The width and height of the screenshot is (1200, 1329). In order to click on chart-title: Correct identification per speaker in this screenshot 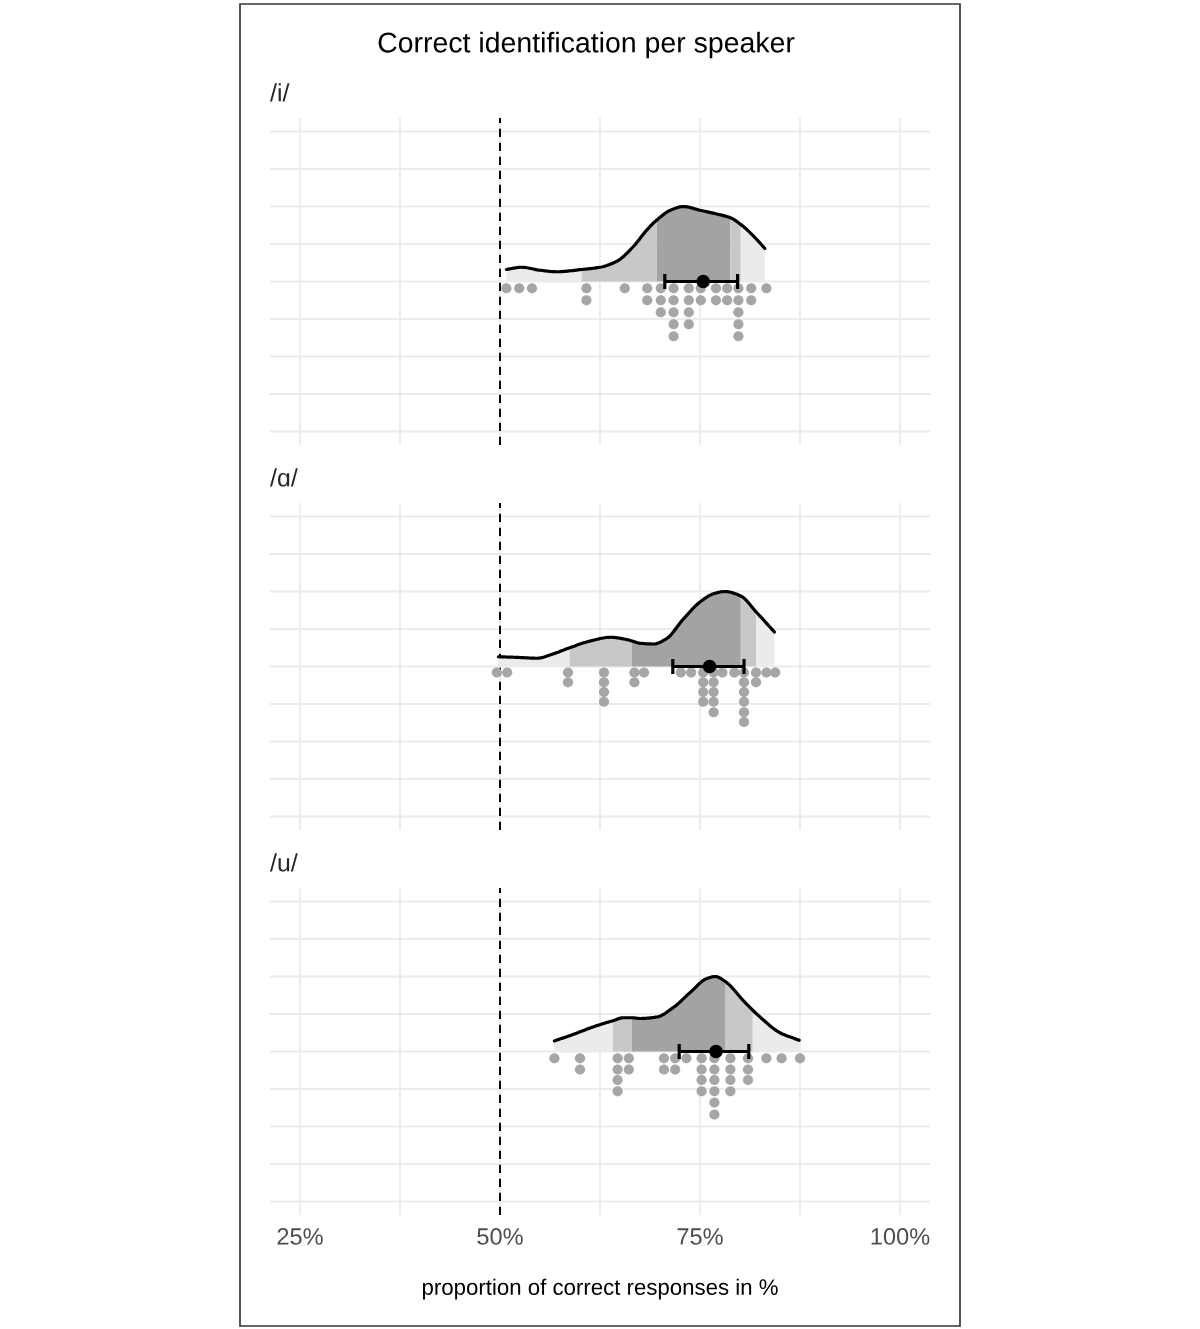, I will do `click(586, 45)`.